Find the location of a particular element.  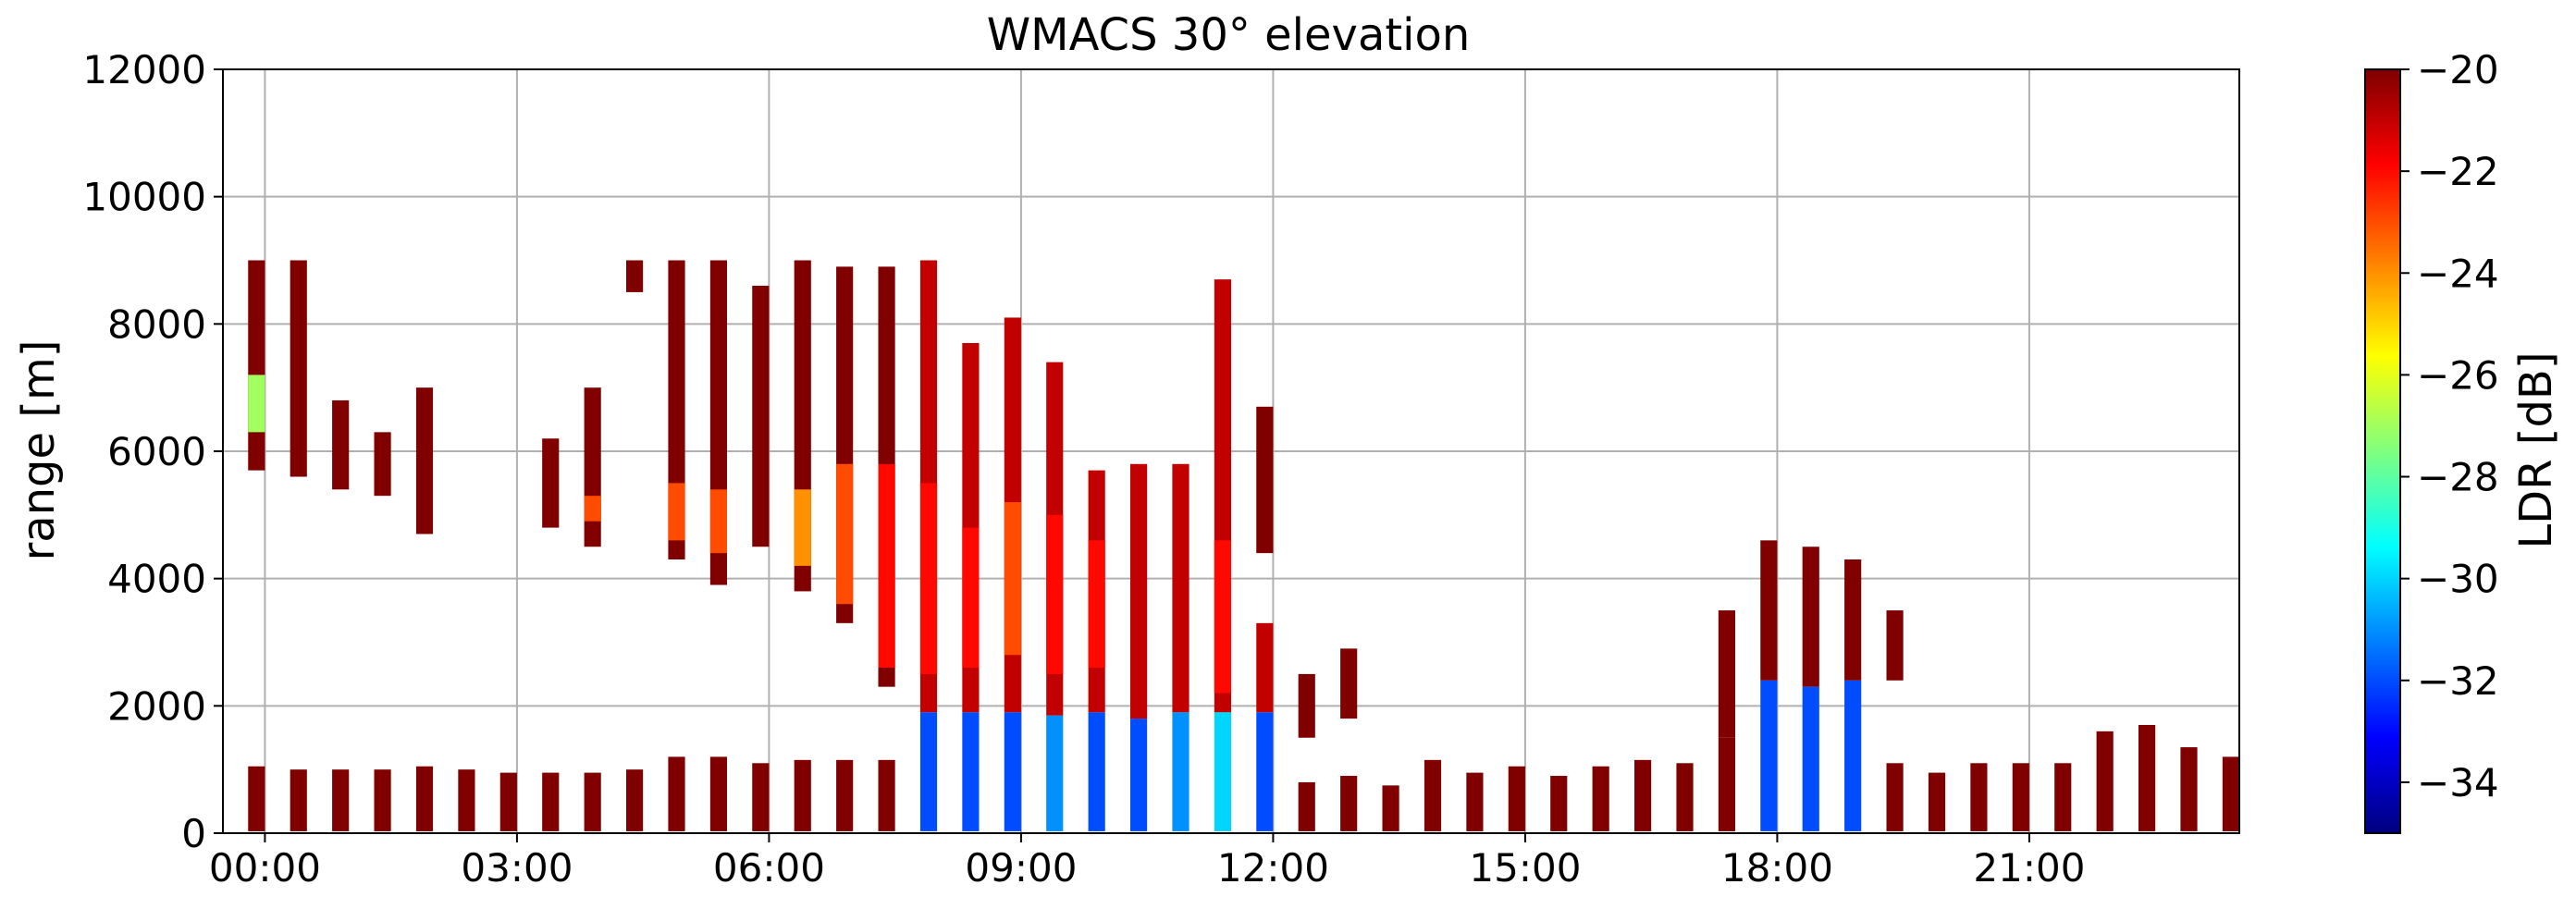

x-tick-label: 21:00 is located at coordinates (2029, 868).